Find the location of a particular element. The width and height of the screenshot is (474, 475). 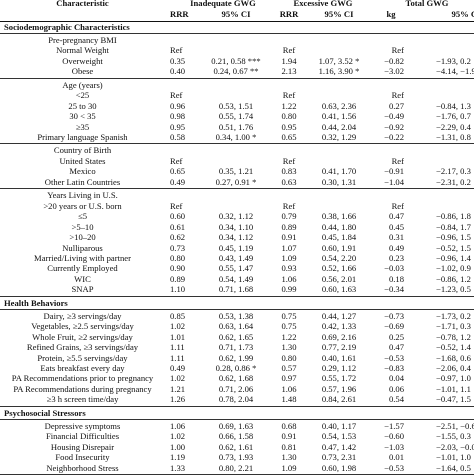

cell-c6: −1.01, 1.1 is located at coordinates (453, 388).